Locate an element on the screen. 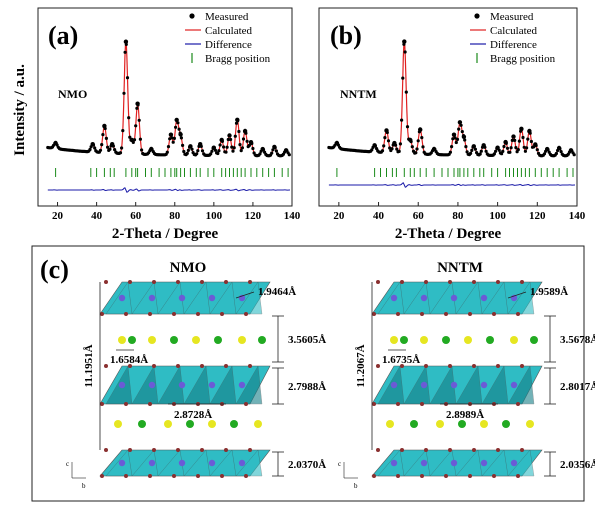 The height and width of the screenshot is (508, 595). leader-line is located at coordinates (245, 295).